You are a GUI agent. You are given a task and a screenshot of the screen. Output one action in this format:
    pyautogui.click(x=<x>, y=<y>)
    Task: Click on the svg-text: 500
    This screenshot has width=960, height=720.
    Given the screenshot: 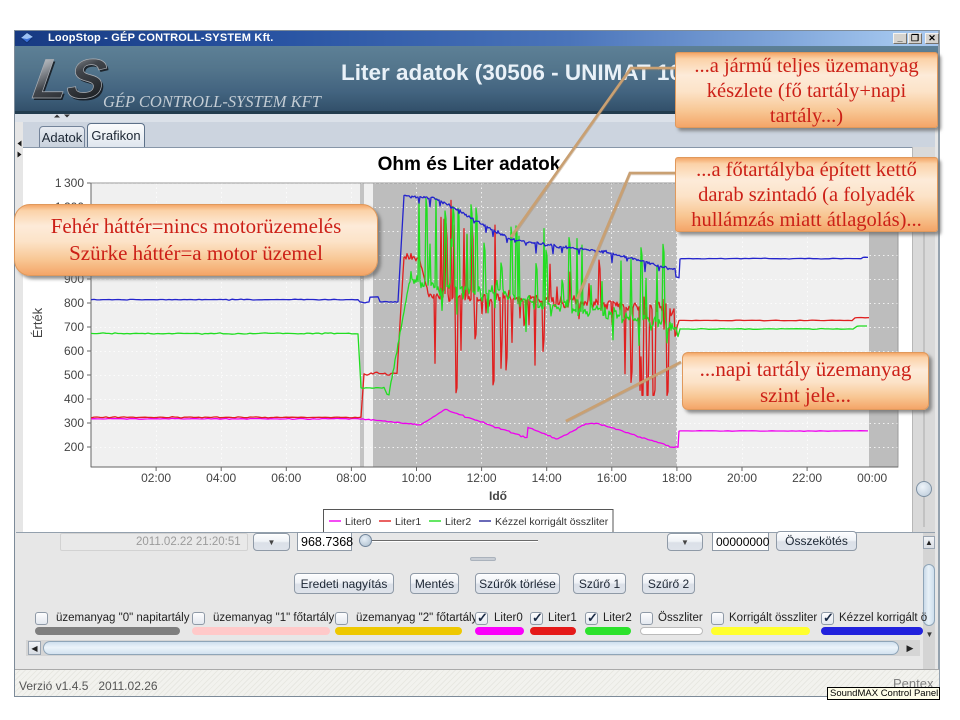 What is the action you would take?
    pyautogui.click(x=74, y=375)
    